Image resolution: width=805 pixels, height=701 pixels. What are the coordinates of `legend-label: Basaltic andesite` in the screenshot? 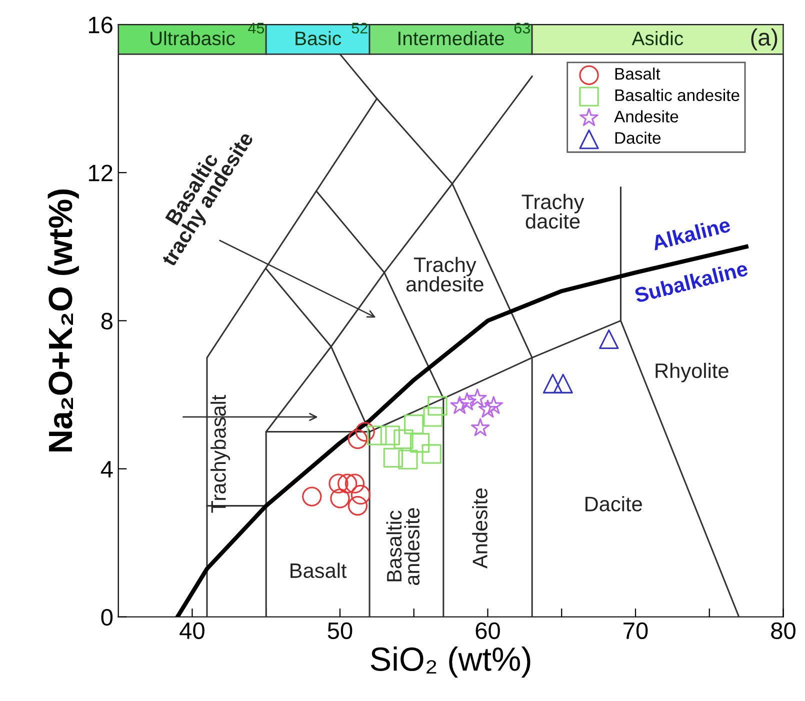 It's located at (677, 95).